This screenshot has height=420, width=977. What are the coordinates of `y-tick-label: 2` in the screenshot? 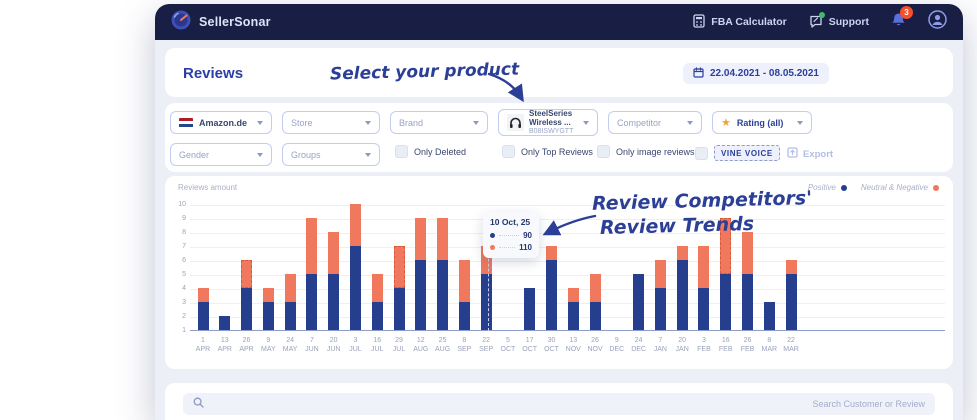 It's located at (184, 316).